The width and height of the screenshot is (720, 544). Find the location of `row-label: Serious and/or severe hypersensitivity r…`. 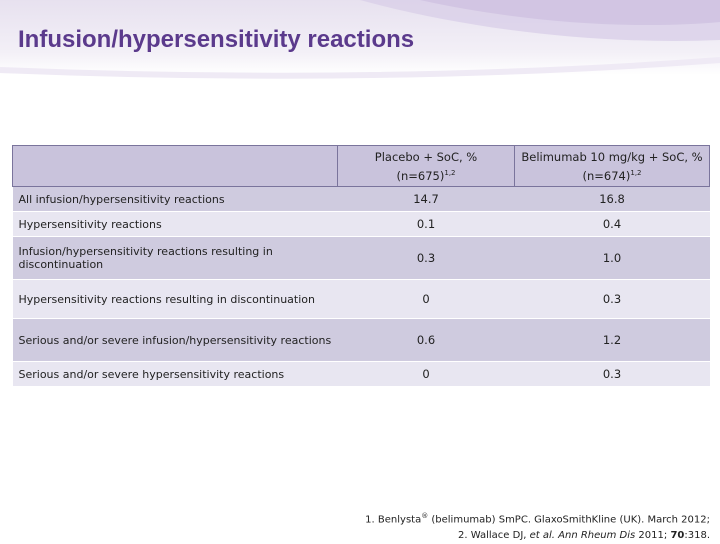

row-label: Serious and/or severe hypersensitivity r… is located at coordinates (175, 374).